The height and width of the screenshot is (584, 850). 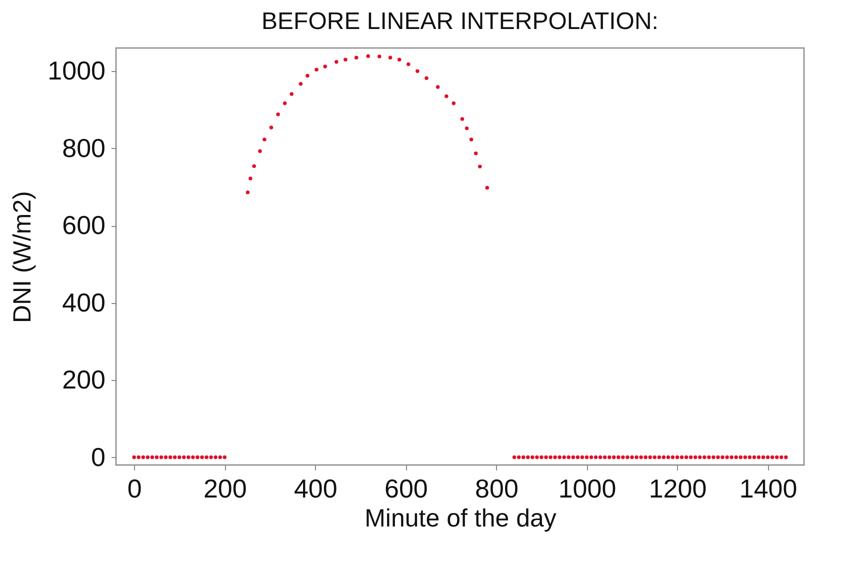 What do you see at coordinates (768, 489) in the screenshot?
I see `x-tick-label: 1400` at bounding box center [768, 489].